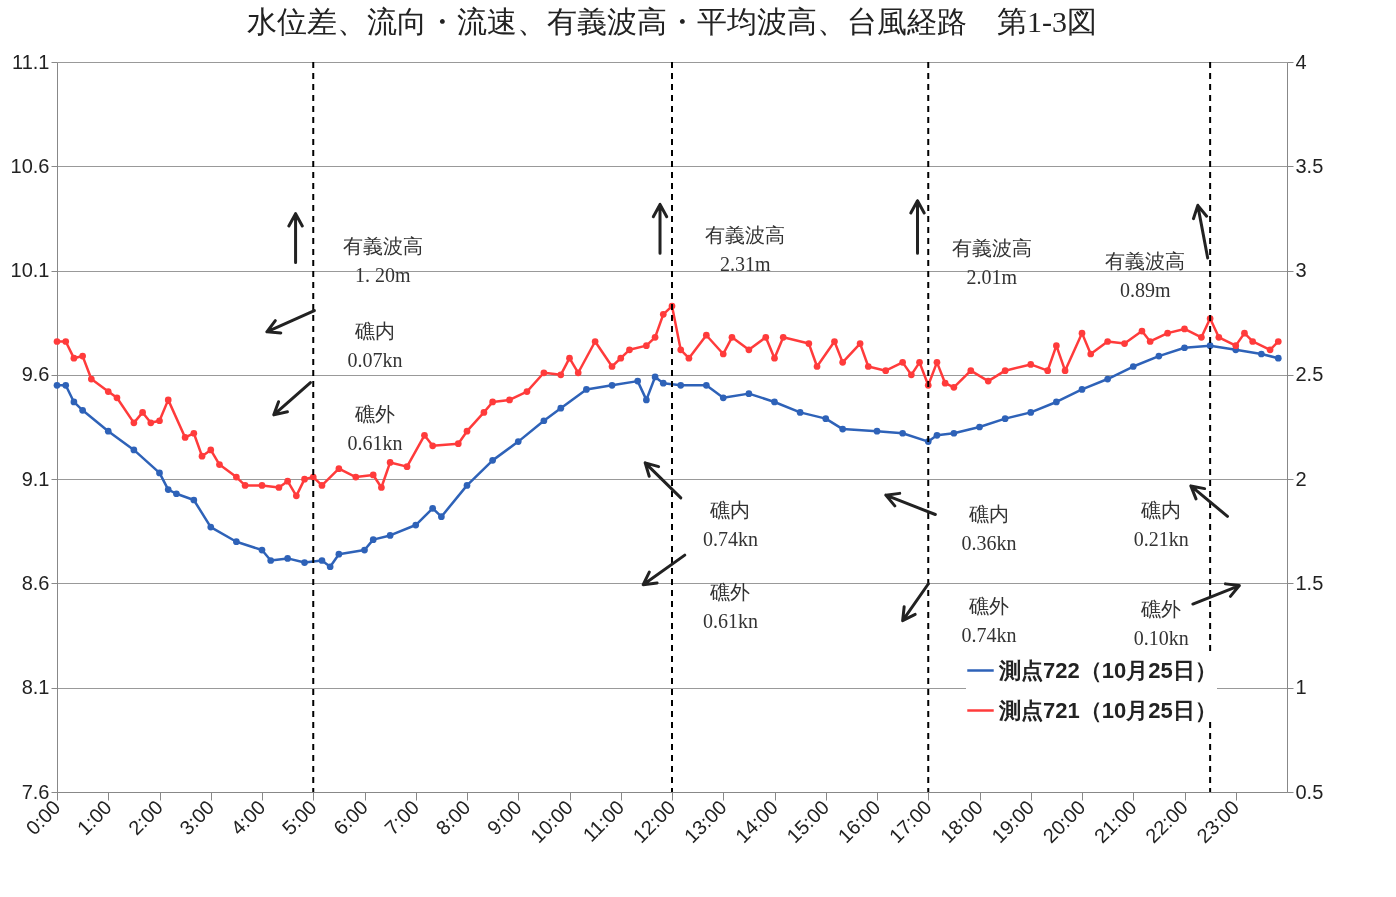 The image size is (1396, 897). Describe the element at coordinates (350, 818) in the screenshot. I see `x-tick-label: 6:00` at that location.